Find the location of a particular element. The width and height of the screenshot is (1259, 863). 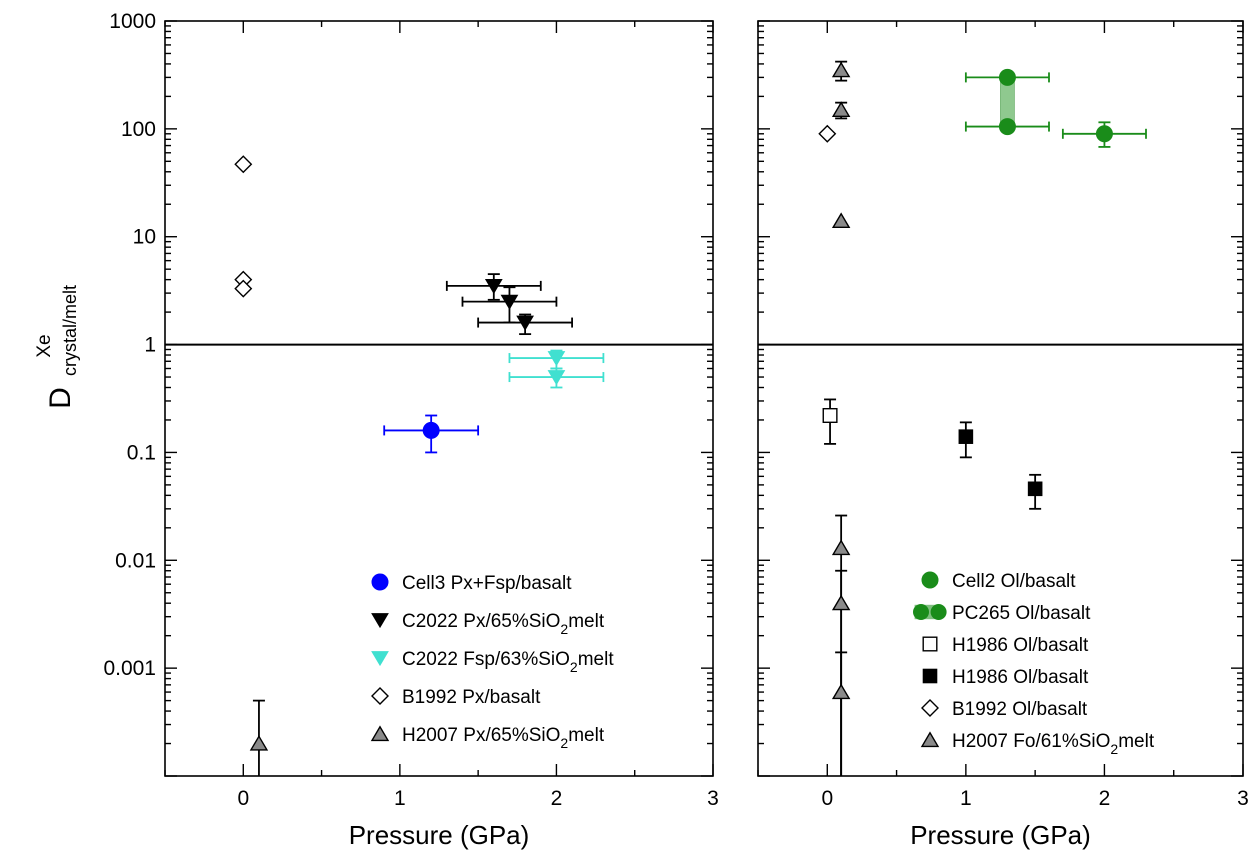

y-tick-label: 1 is located at coordinates (150, 345).